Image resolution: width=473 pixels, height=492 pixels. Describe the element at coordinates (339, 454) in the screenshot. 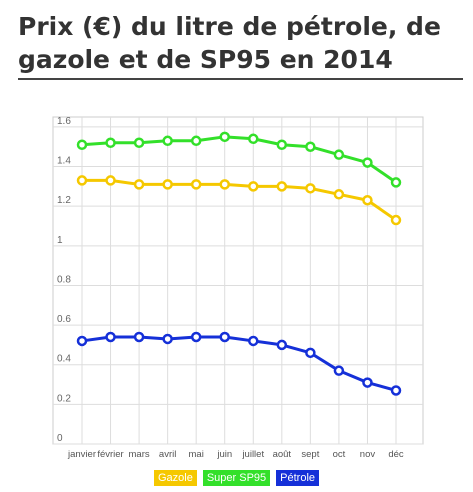

I see `x-tick-label: oct` at that location.